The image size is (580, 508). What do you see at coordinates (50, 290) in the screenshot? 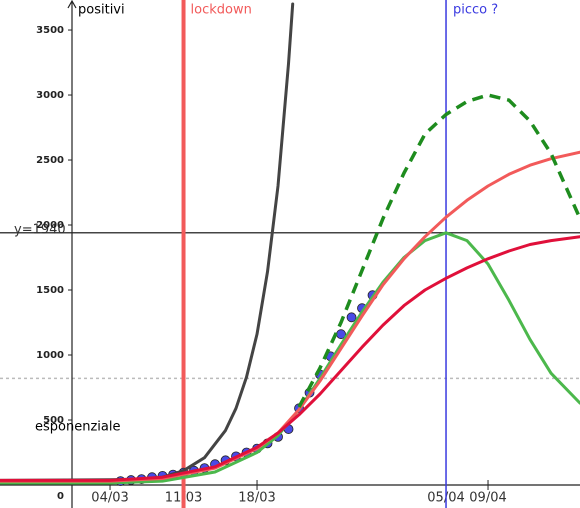
I see `y-tick-label: 1500` at bounding box center [50, 290].